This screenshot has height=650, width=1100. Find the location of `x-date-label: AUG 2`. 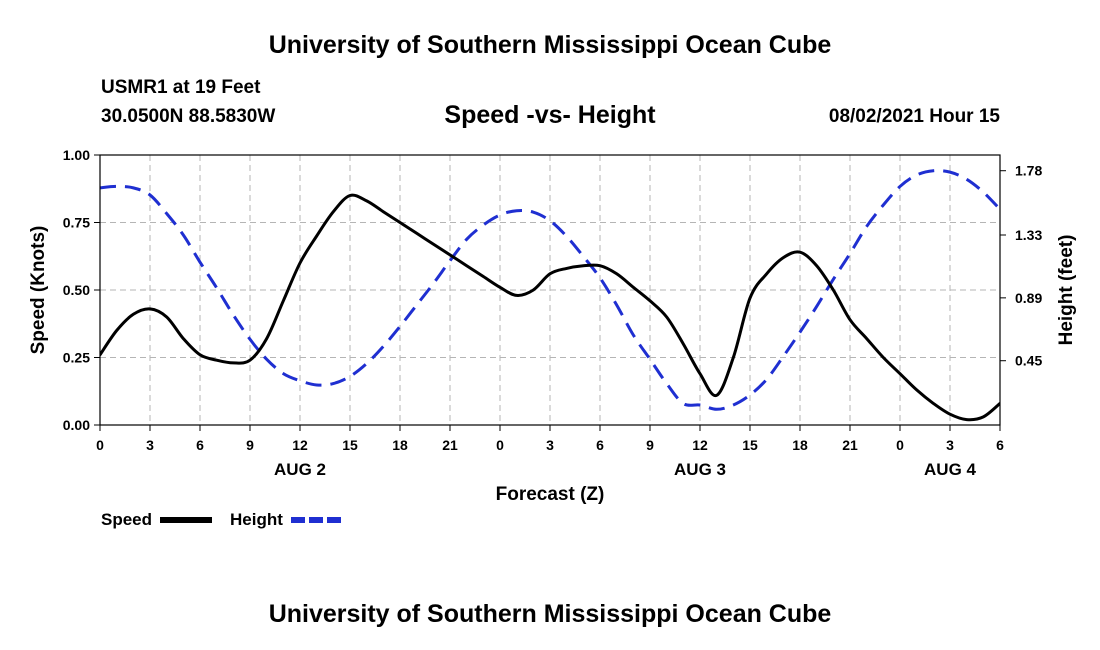

x-date-label: AUG 2 is located at coordinates (300, 469).